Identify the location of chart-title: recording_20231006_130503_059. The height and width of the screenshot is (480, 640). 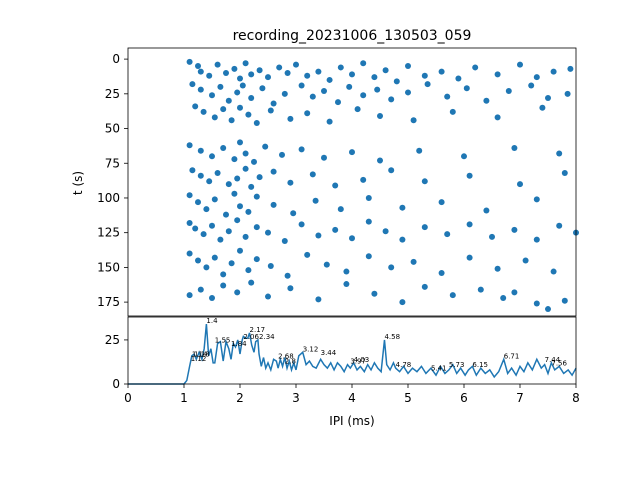
(352, 36).